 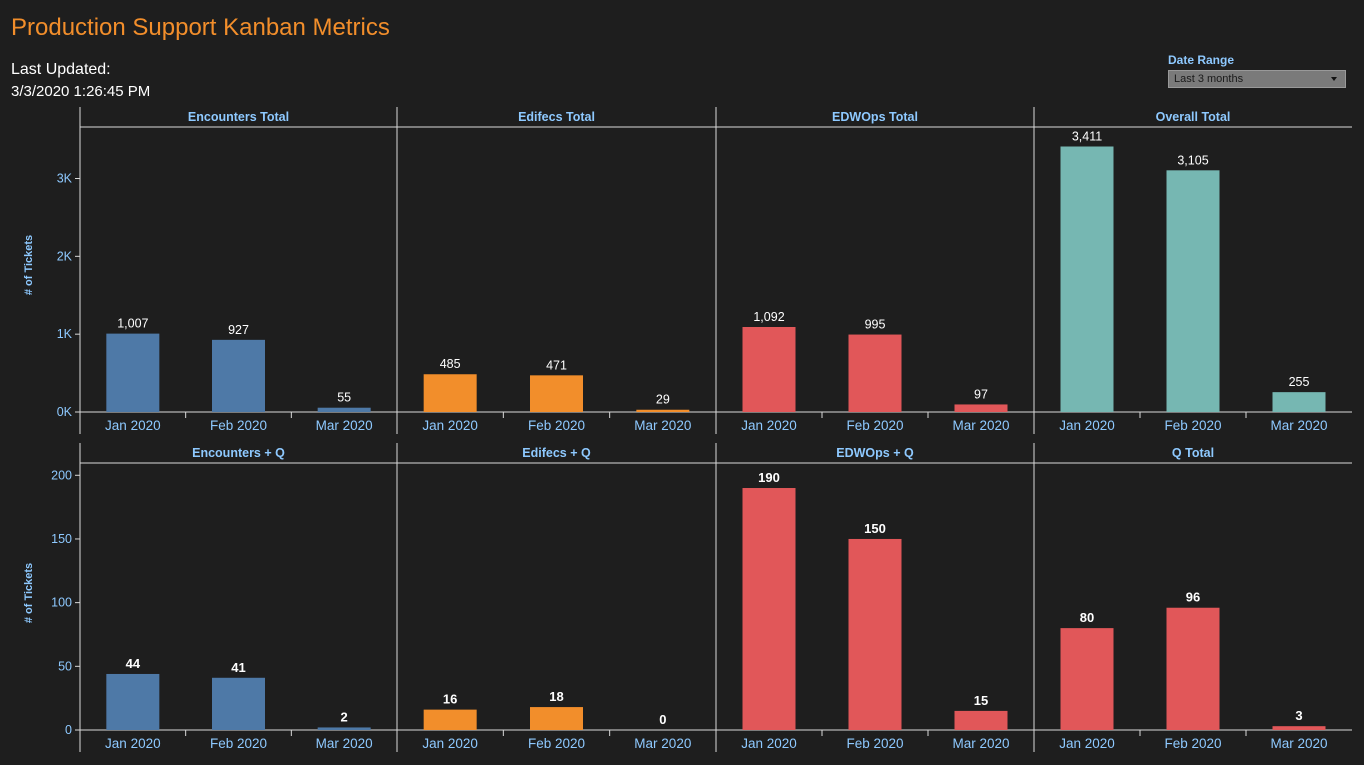 What do you see at coordinates (238, 330) in the screenshot?
I see `data-label: 927` at bounding box center [238, 330].